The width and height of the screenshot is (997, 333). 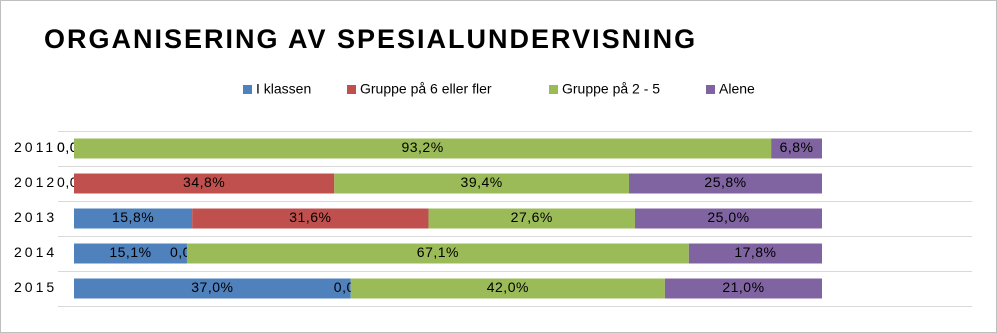 I want to click on data-label: 25,0%, so click(x=728, y=217).